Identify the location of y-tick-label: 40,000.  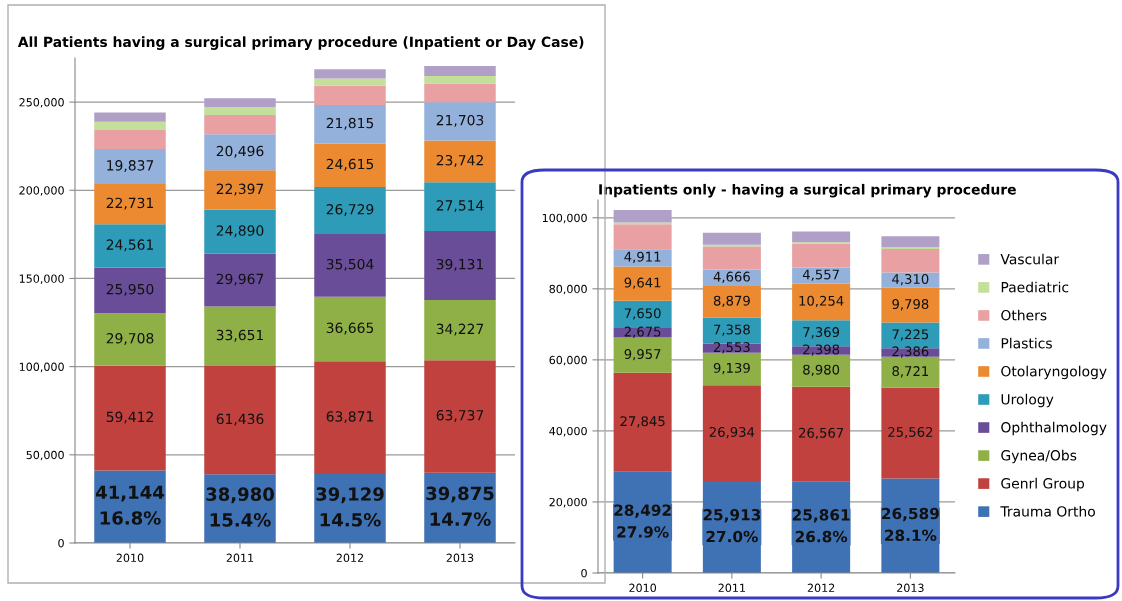
(568, 431).